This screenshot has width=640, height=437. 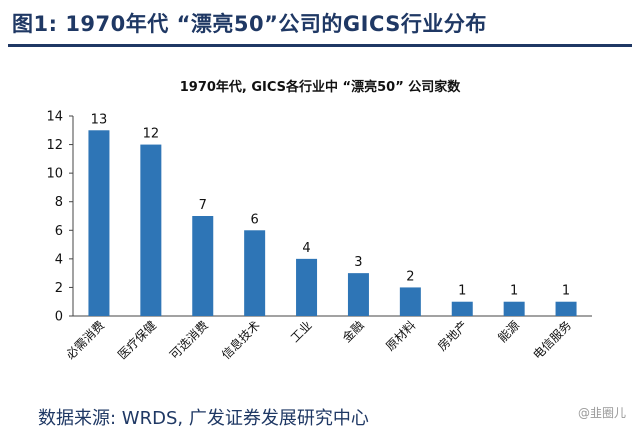 I want to click on x-tick-label: 信息技术, so click(x=240, y=340).